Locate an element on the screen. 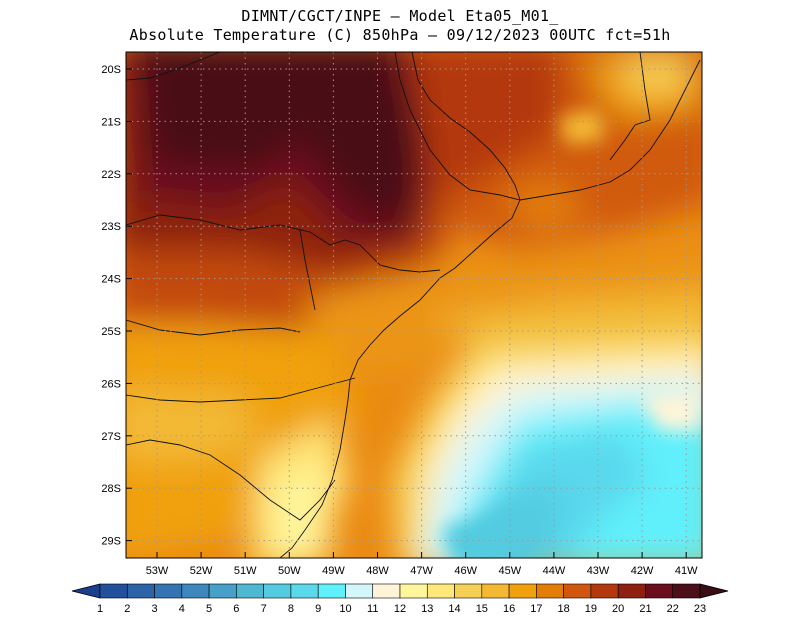 The width and height of the screenshot is (800, 618). lon-label: 43W is located at coordinates (598, 571).